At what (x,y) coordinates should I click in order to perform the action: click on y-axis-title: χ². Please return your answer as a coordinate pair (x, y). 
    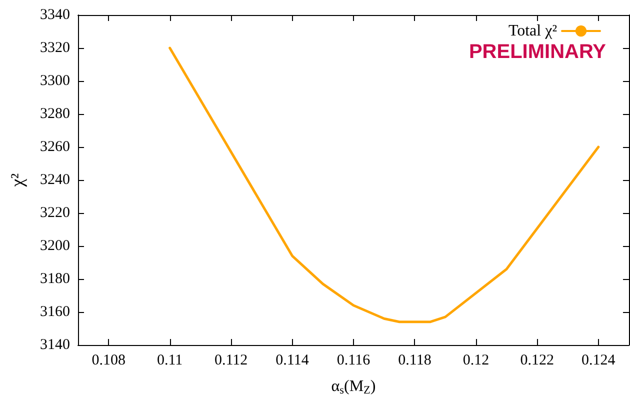
    Looking at the image, I should click on (17, 180).